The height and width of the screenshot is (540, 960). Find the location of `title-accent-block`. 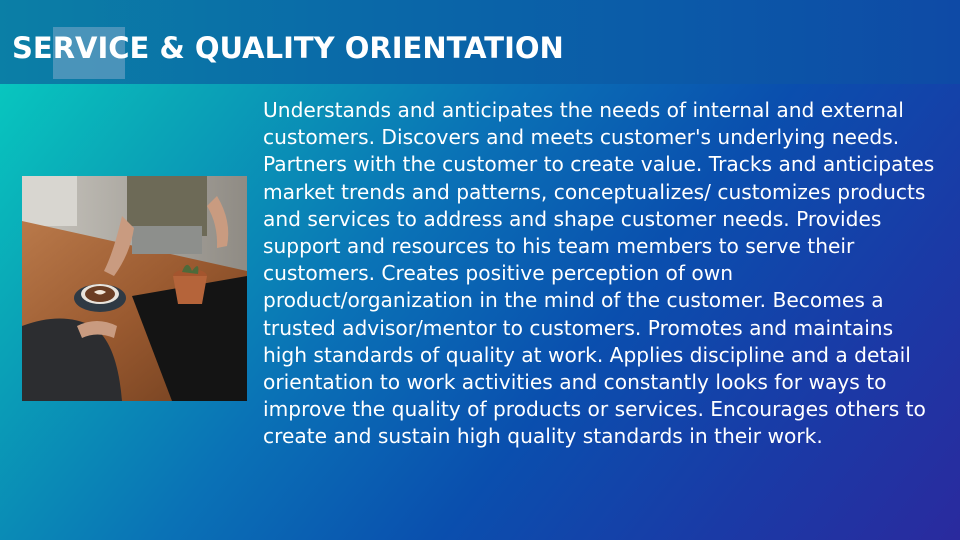

title-accent-block is located at coordinates (89, 53).